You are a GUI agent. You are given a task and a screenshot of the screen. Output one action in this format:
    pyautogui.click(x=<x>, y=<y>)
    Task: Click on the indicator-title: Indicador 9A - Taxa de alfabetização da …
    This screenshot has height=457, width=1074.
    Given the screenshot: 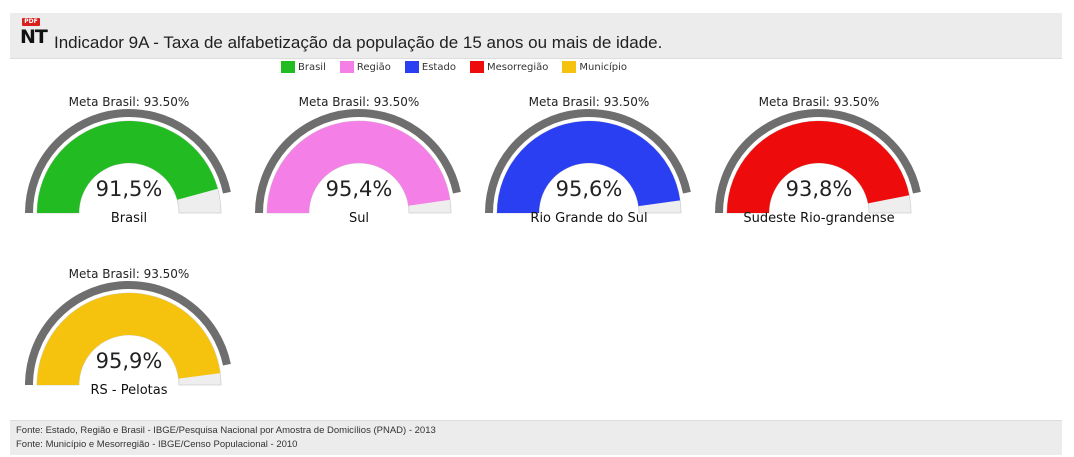 What is the action you would take?
    pyautogui.click(x=358, y=42)
    